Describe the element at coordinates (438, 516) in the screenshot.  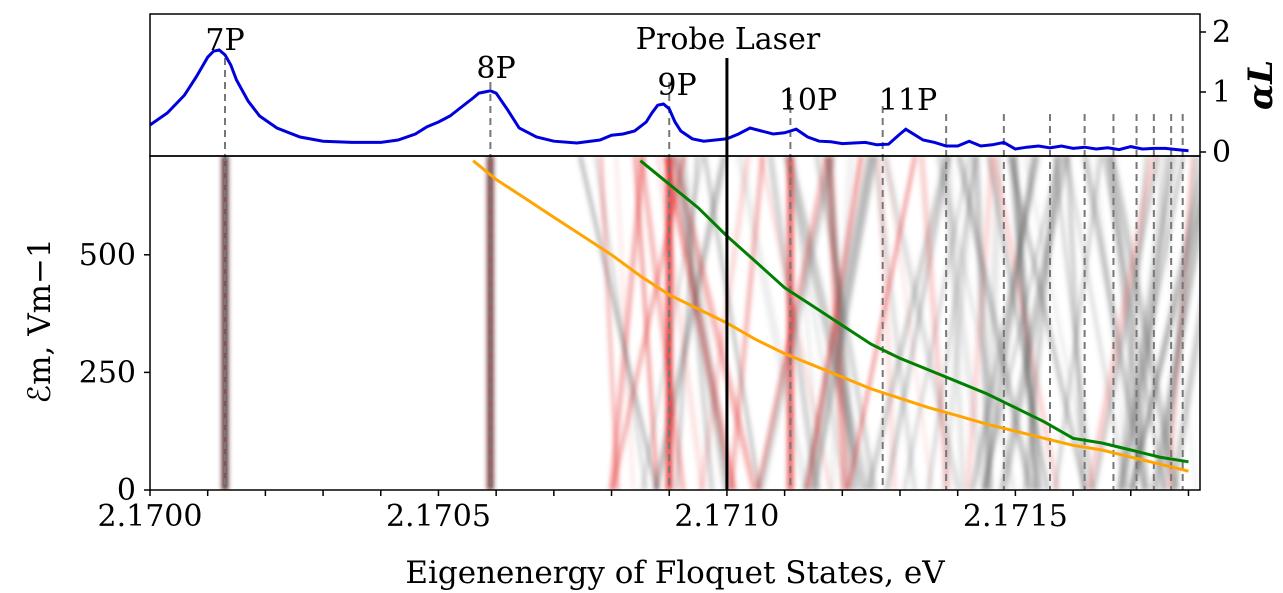
I see `x-tick-label: 2.1705` at that location.